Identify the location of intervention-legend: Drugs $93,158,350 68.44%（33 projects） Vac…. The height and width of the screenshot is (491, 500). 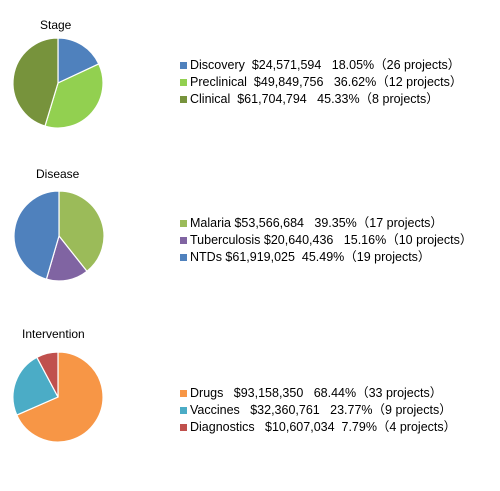
(318, 410).